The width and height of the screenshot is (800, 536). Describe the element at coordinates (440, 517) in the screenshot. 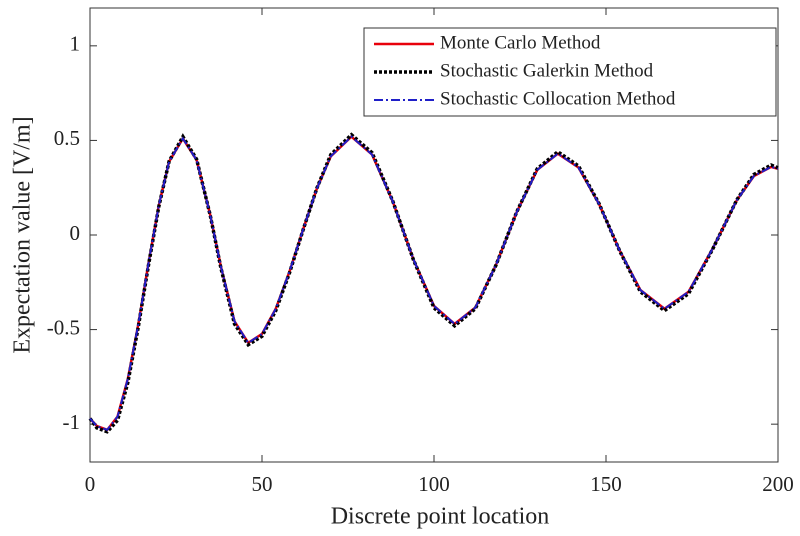

I see `x-axis-label: Discrete point location` at that location.